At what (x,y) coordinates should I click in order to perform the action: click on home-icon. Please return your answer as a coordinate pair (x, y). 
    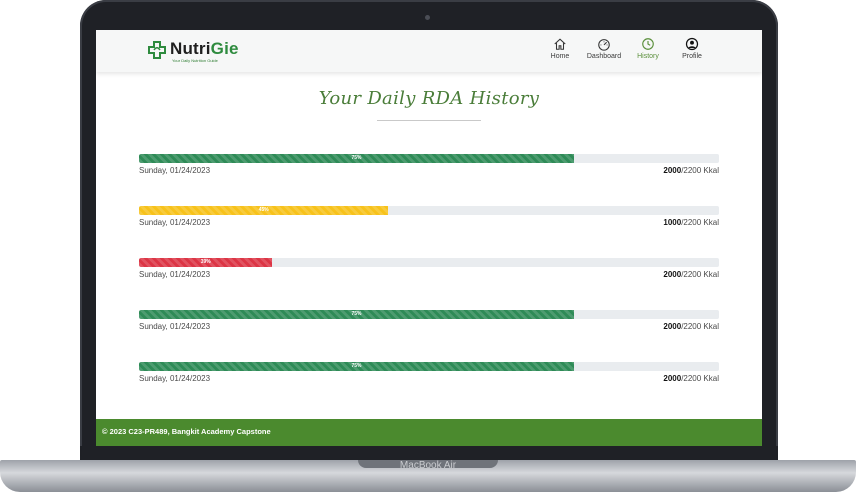
    Looking at the image, I should click on (560, 44).